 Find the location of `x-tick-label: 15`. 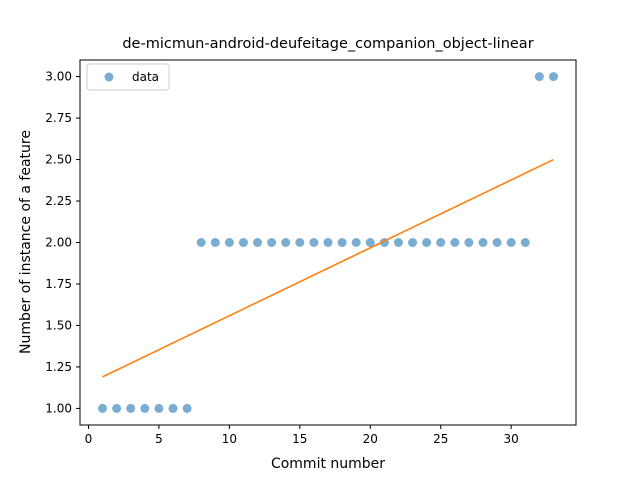

x-tick-label: 15 is located at coordinates (299, 439).